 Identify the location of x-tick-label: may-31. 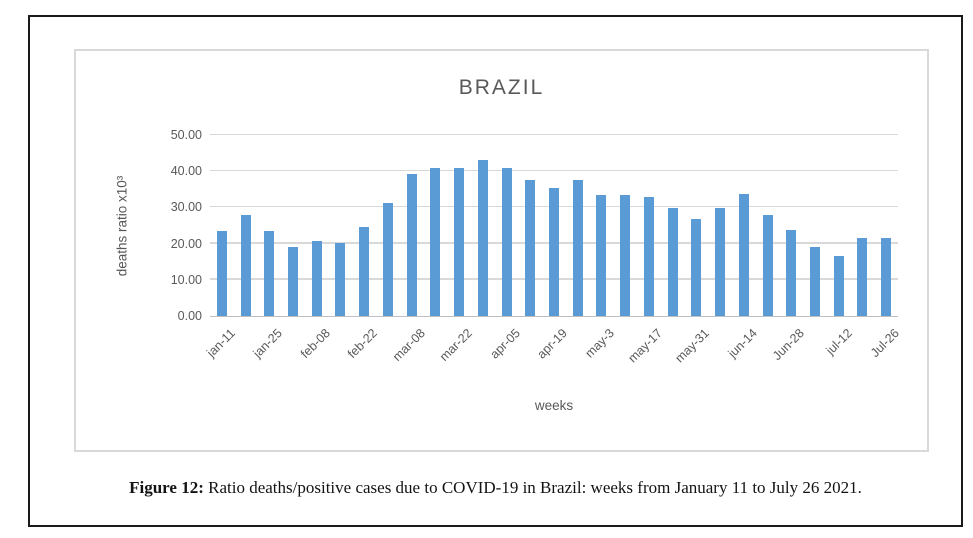
(692, 346).